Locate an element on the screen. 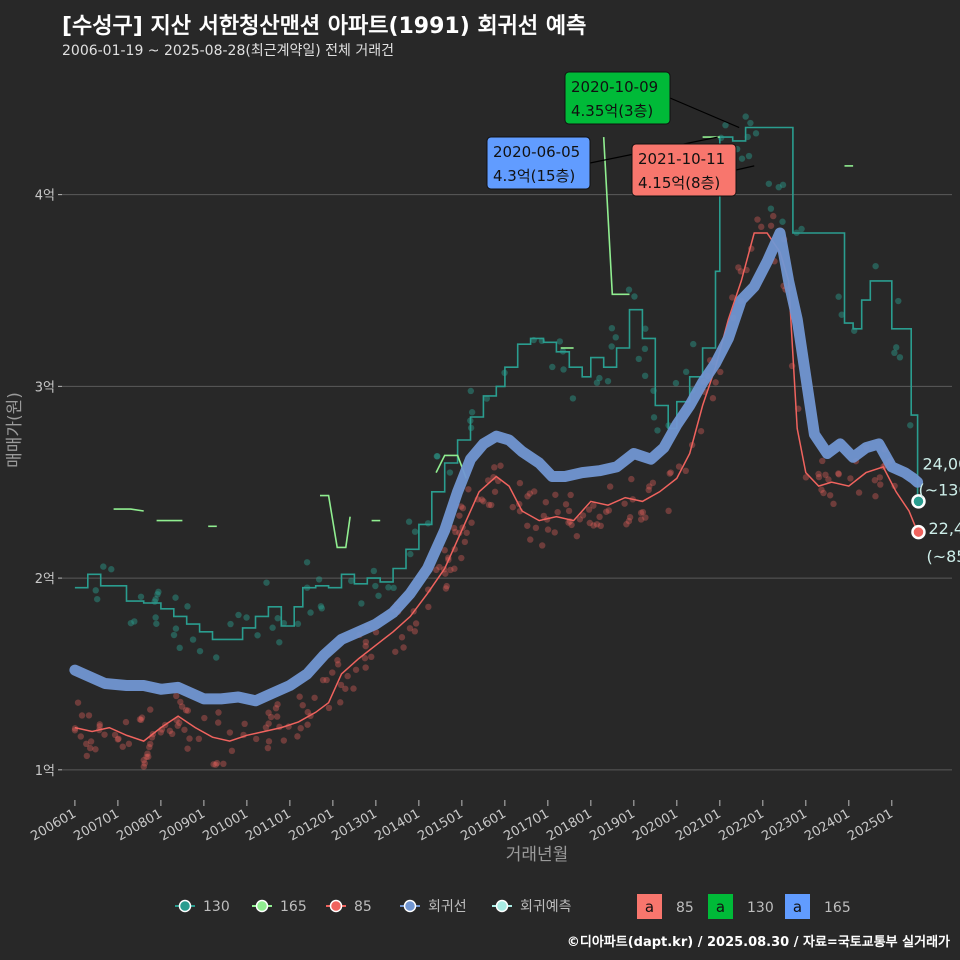 The height and width of the screenshot is (960, 960). y-tick-label: 3억 is located at coordinates (45, 387).